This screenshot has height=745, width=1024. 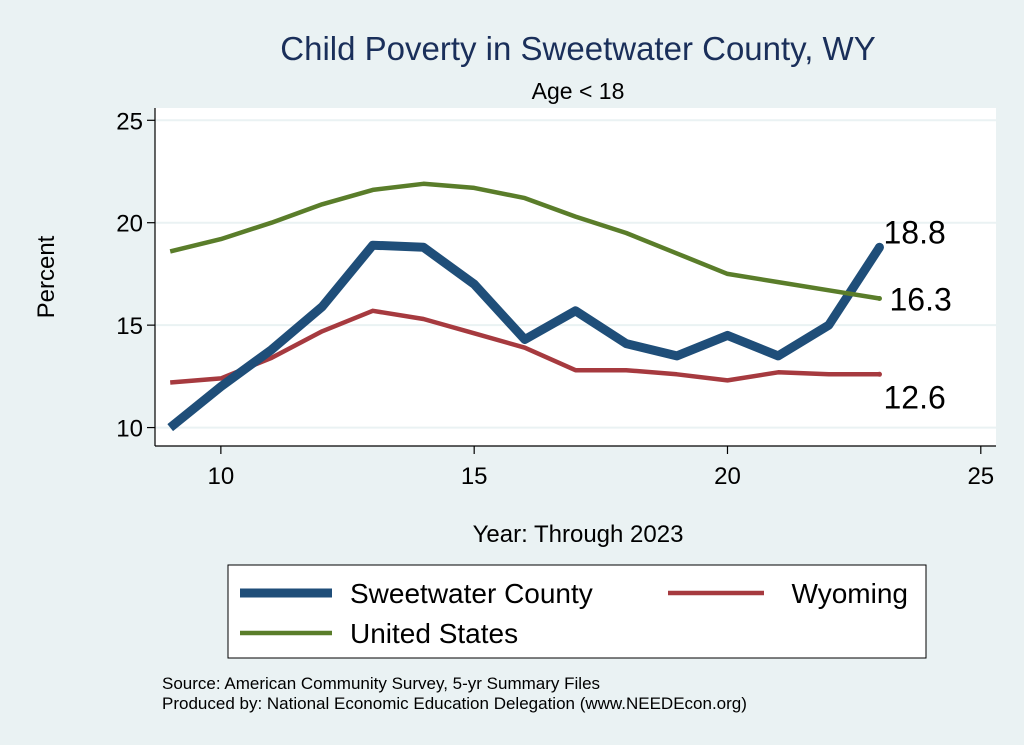 I want to click on x-axis-label: Year: Through 2023, so click(x=578, y=534).